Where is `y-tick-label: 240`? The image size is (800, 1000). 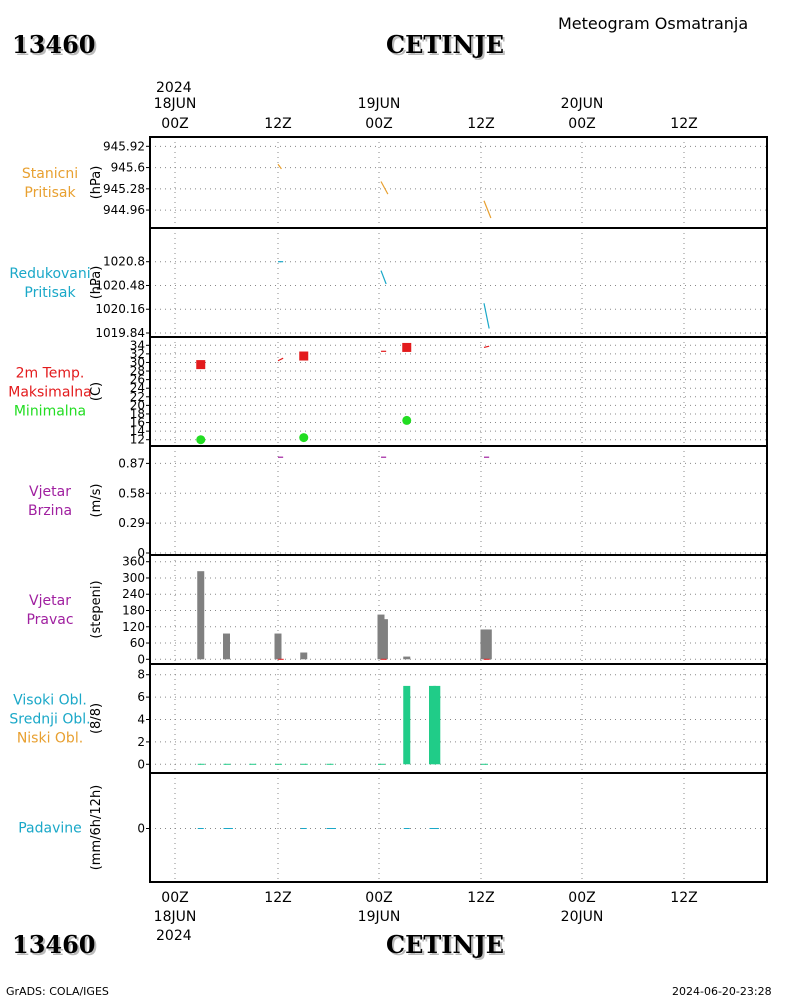 y-tick-label: 240 is located at coordinates (133, 594).